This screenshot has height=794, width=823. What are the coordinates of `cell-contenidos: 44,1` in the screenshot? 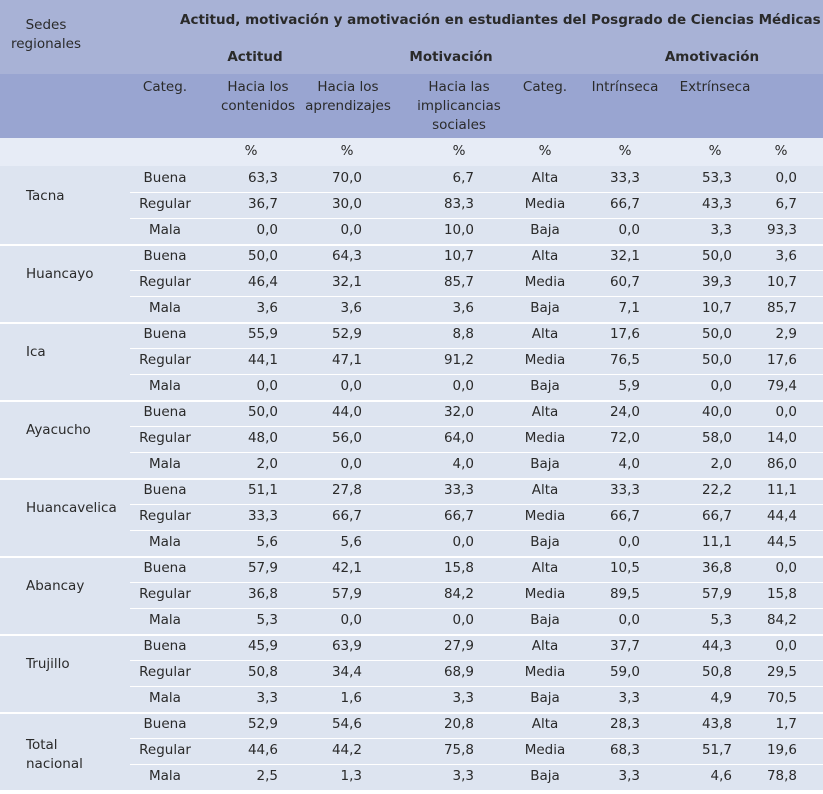 It's located at (262, 360).